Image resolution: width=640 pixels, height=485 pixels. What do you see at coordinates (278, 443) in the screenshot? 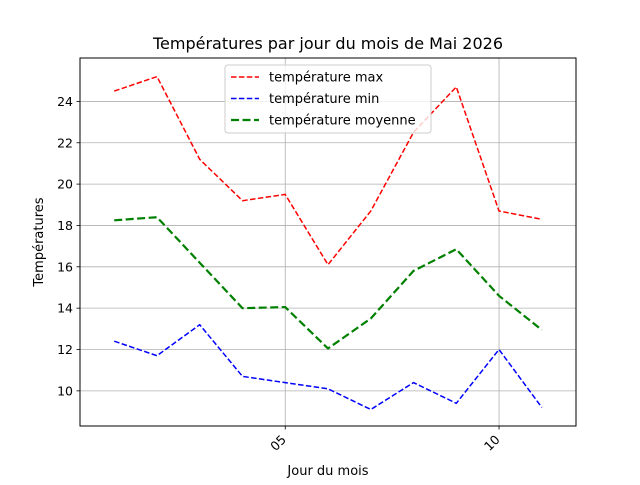
I see `x-tick-label: 05` at bounding box center [278, 443].